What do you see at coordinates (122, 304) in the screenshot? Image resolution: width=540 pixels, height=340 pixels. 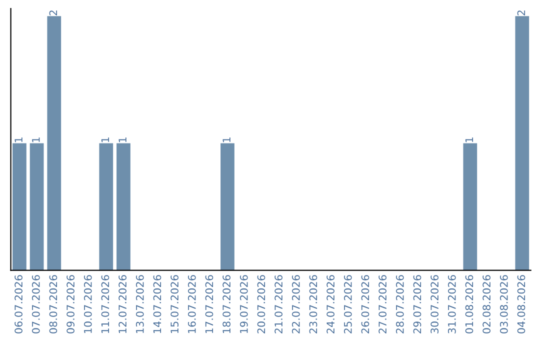 I see `x-tick-label: 12.07.2026` at bounding box center [122, 304].